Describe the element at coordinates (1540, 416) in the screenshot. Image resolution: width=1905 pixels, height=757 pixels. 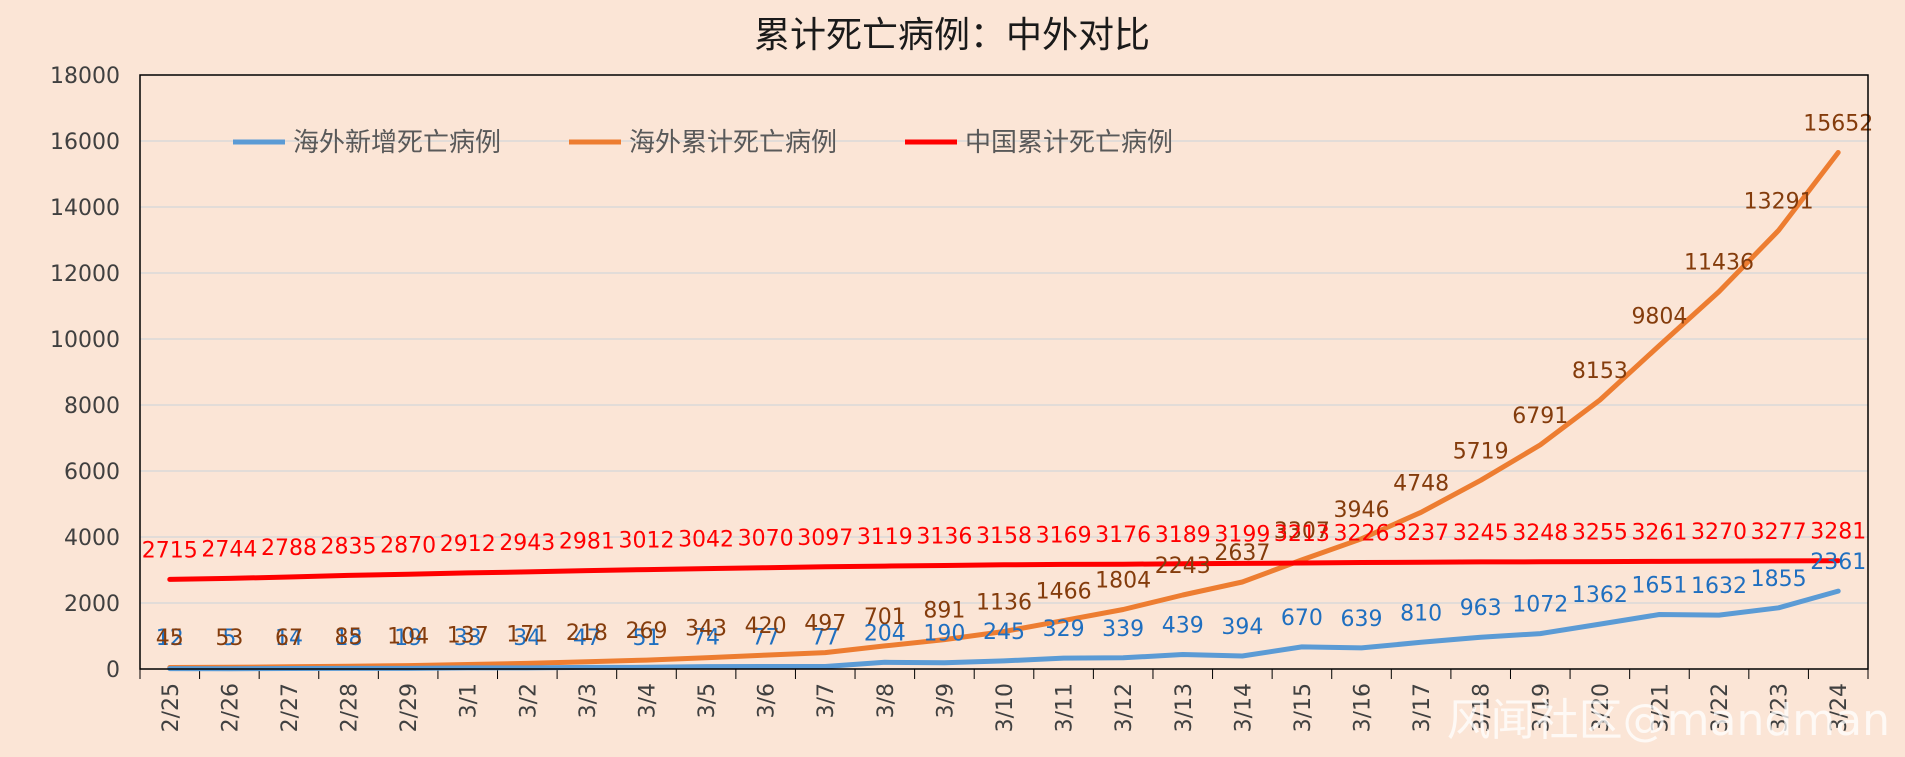
I see `data-label-1: 6791` at that location.